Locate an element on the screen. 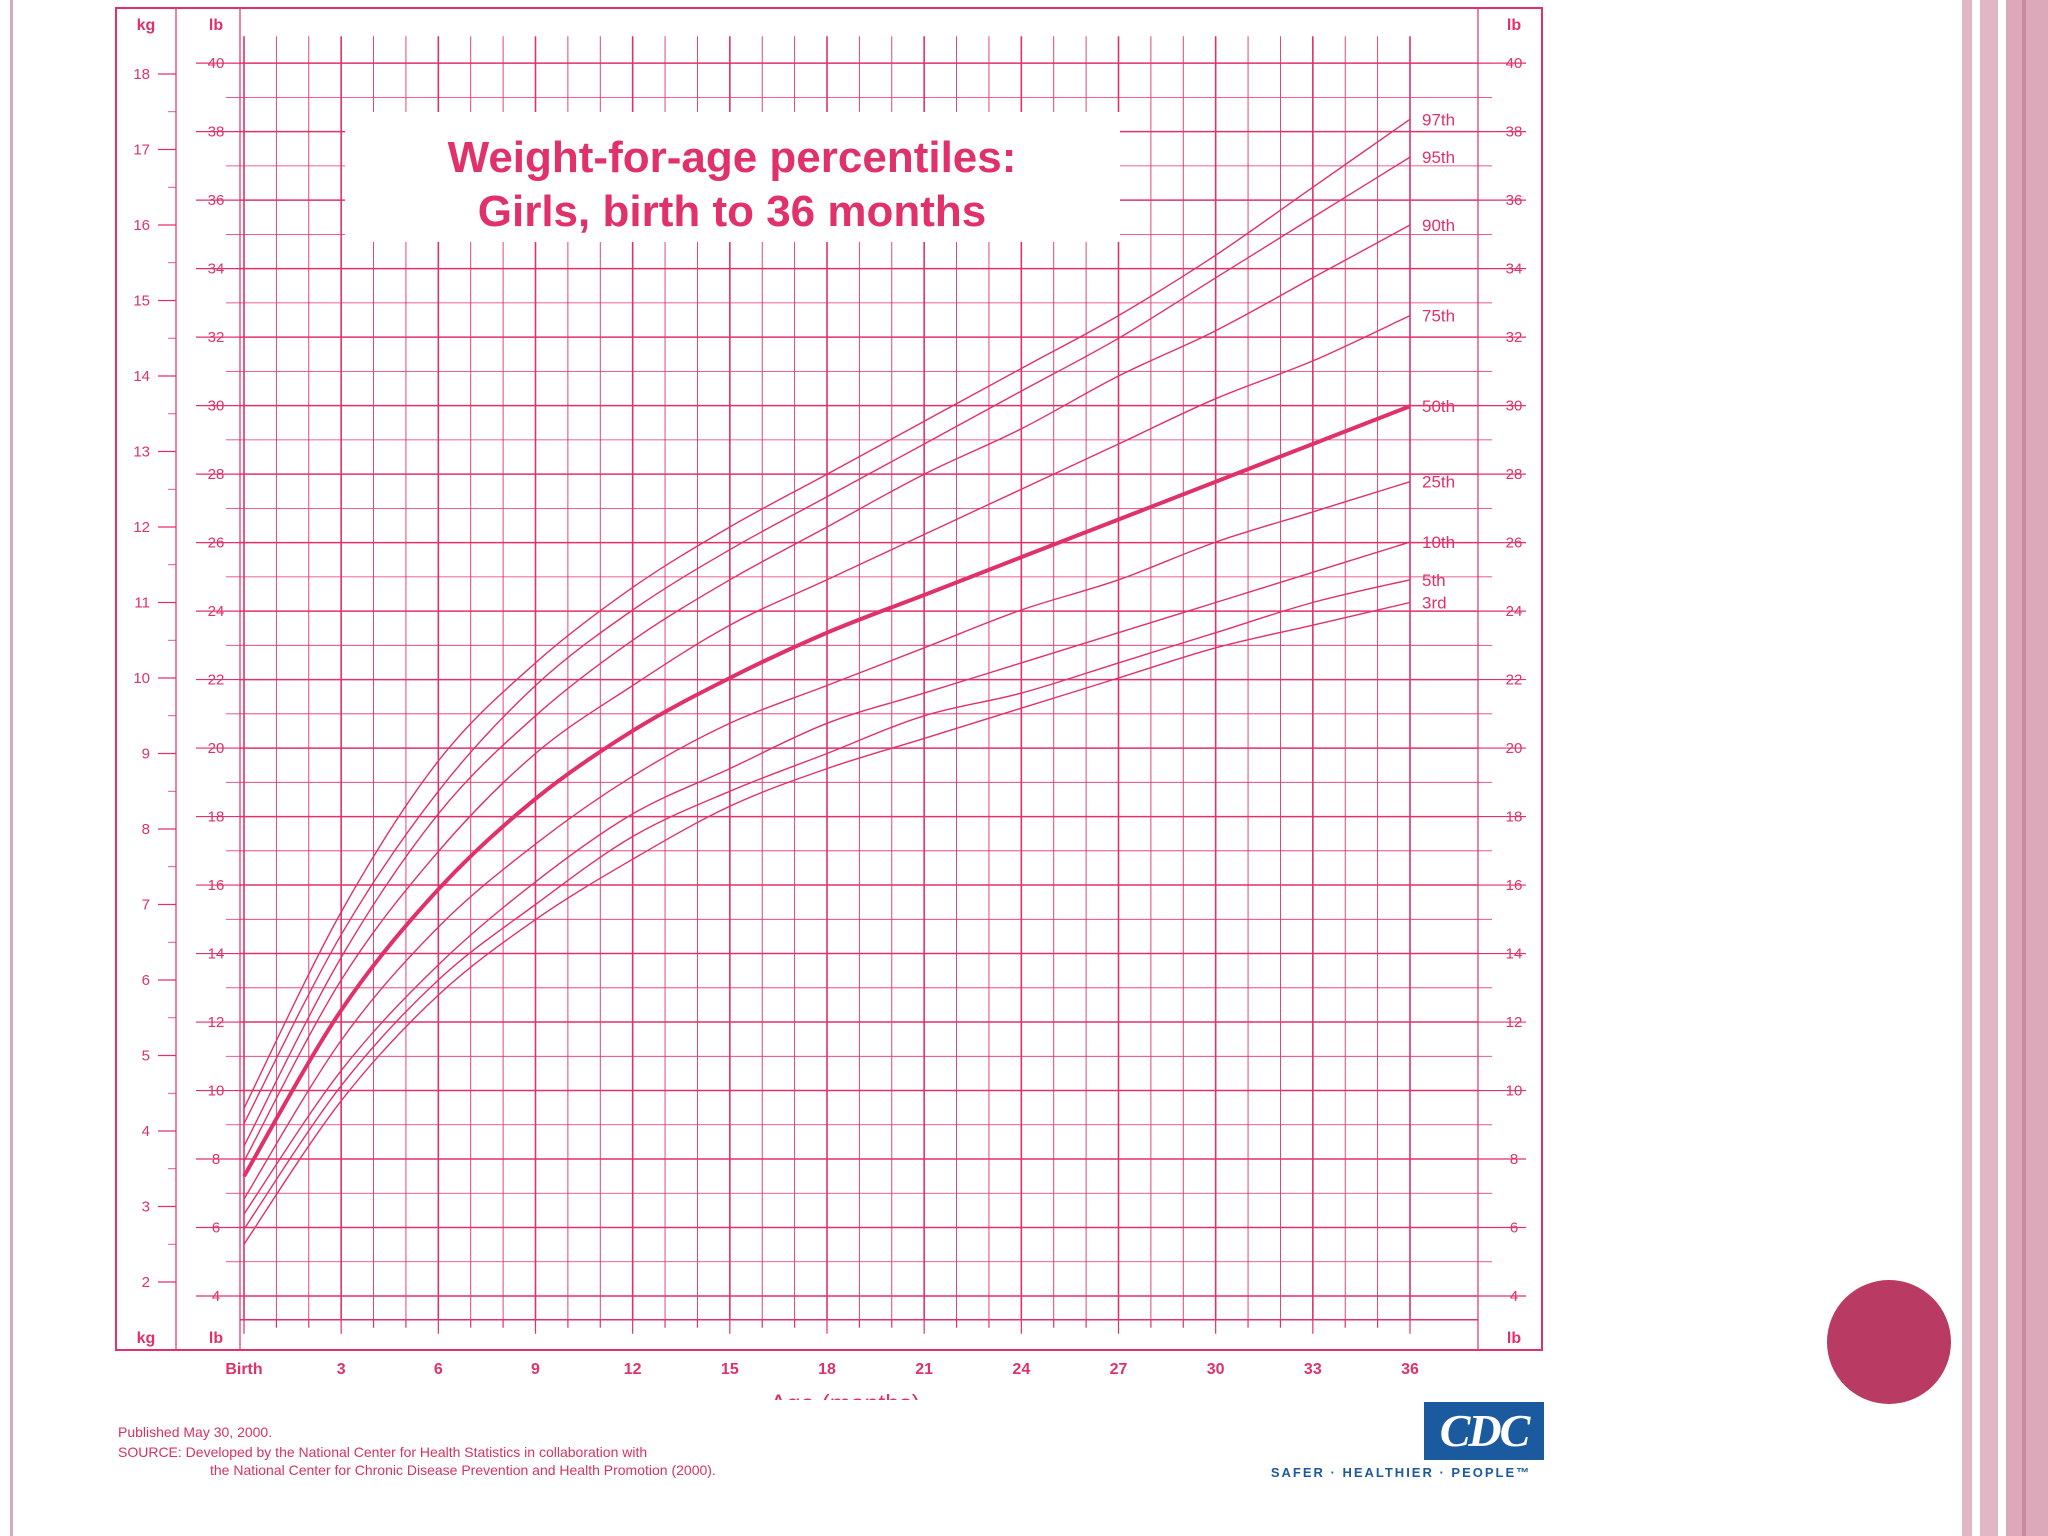  lb-tick-label-right: 14 is located at coordinates (1514, 954).